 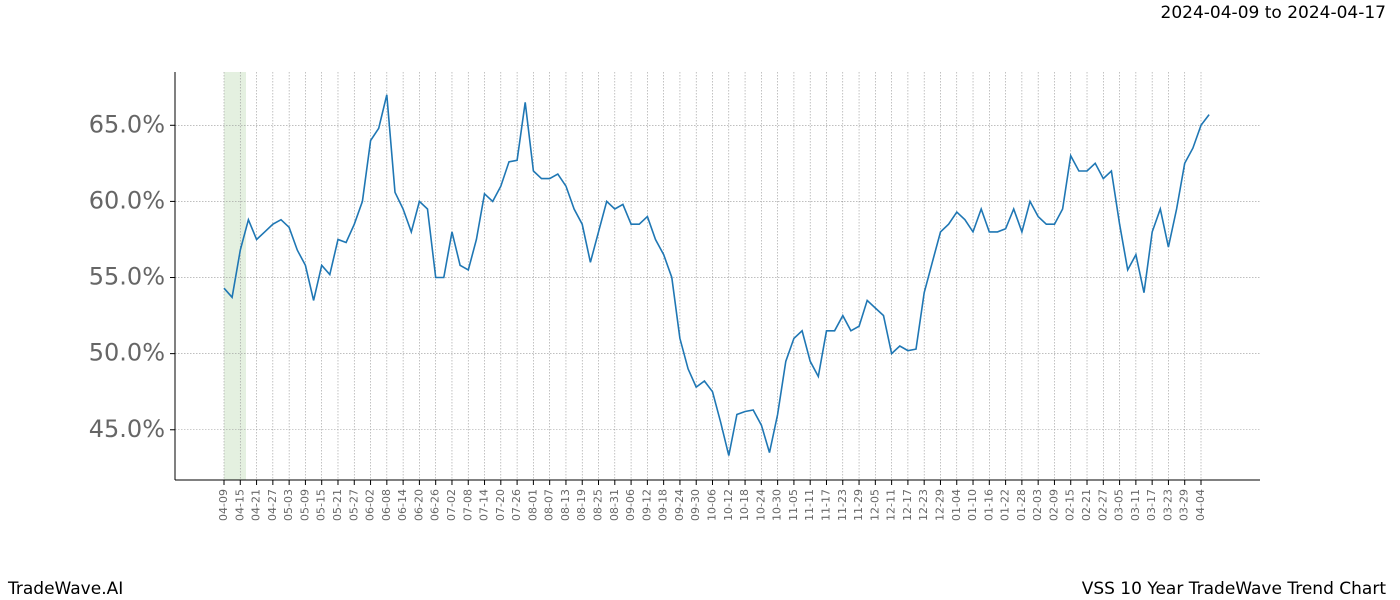 I want to click on x-tick-label: 07-20, so click(x=500, y=505).